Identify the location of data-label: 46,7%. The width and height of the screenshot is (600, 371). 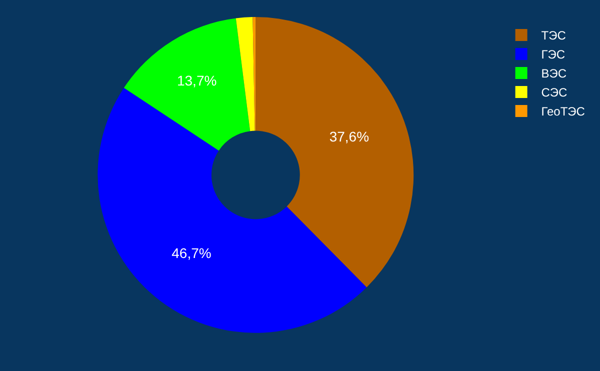
(192, 253).